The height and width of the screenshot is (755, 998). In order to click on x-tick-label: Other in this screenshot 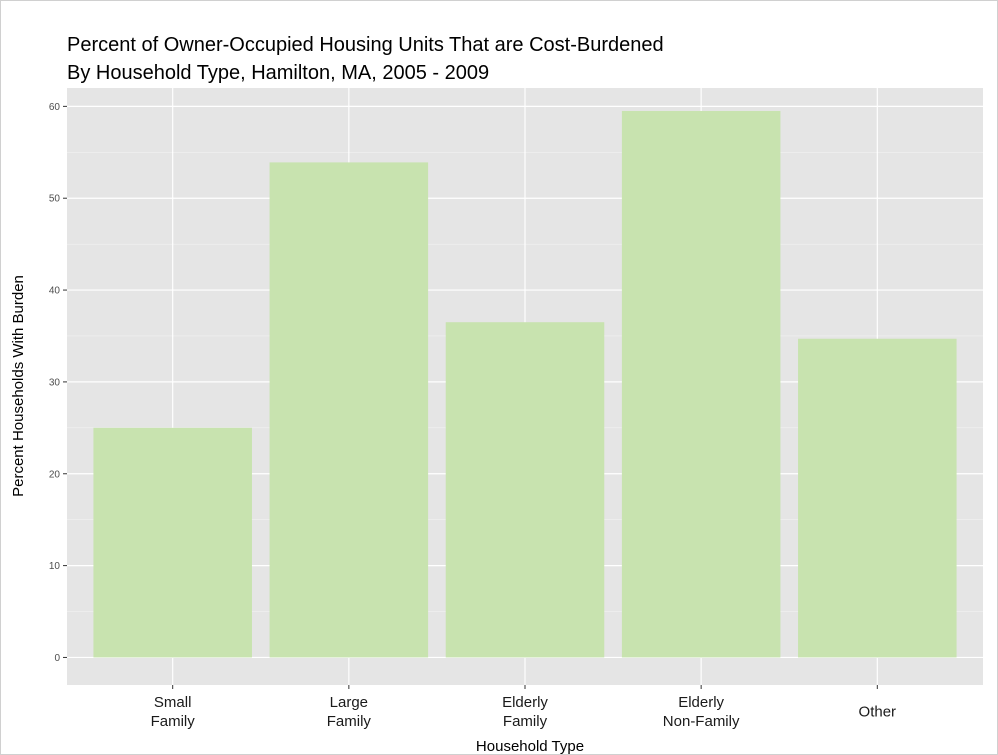, I will do `click(877, 712)`.